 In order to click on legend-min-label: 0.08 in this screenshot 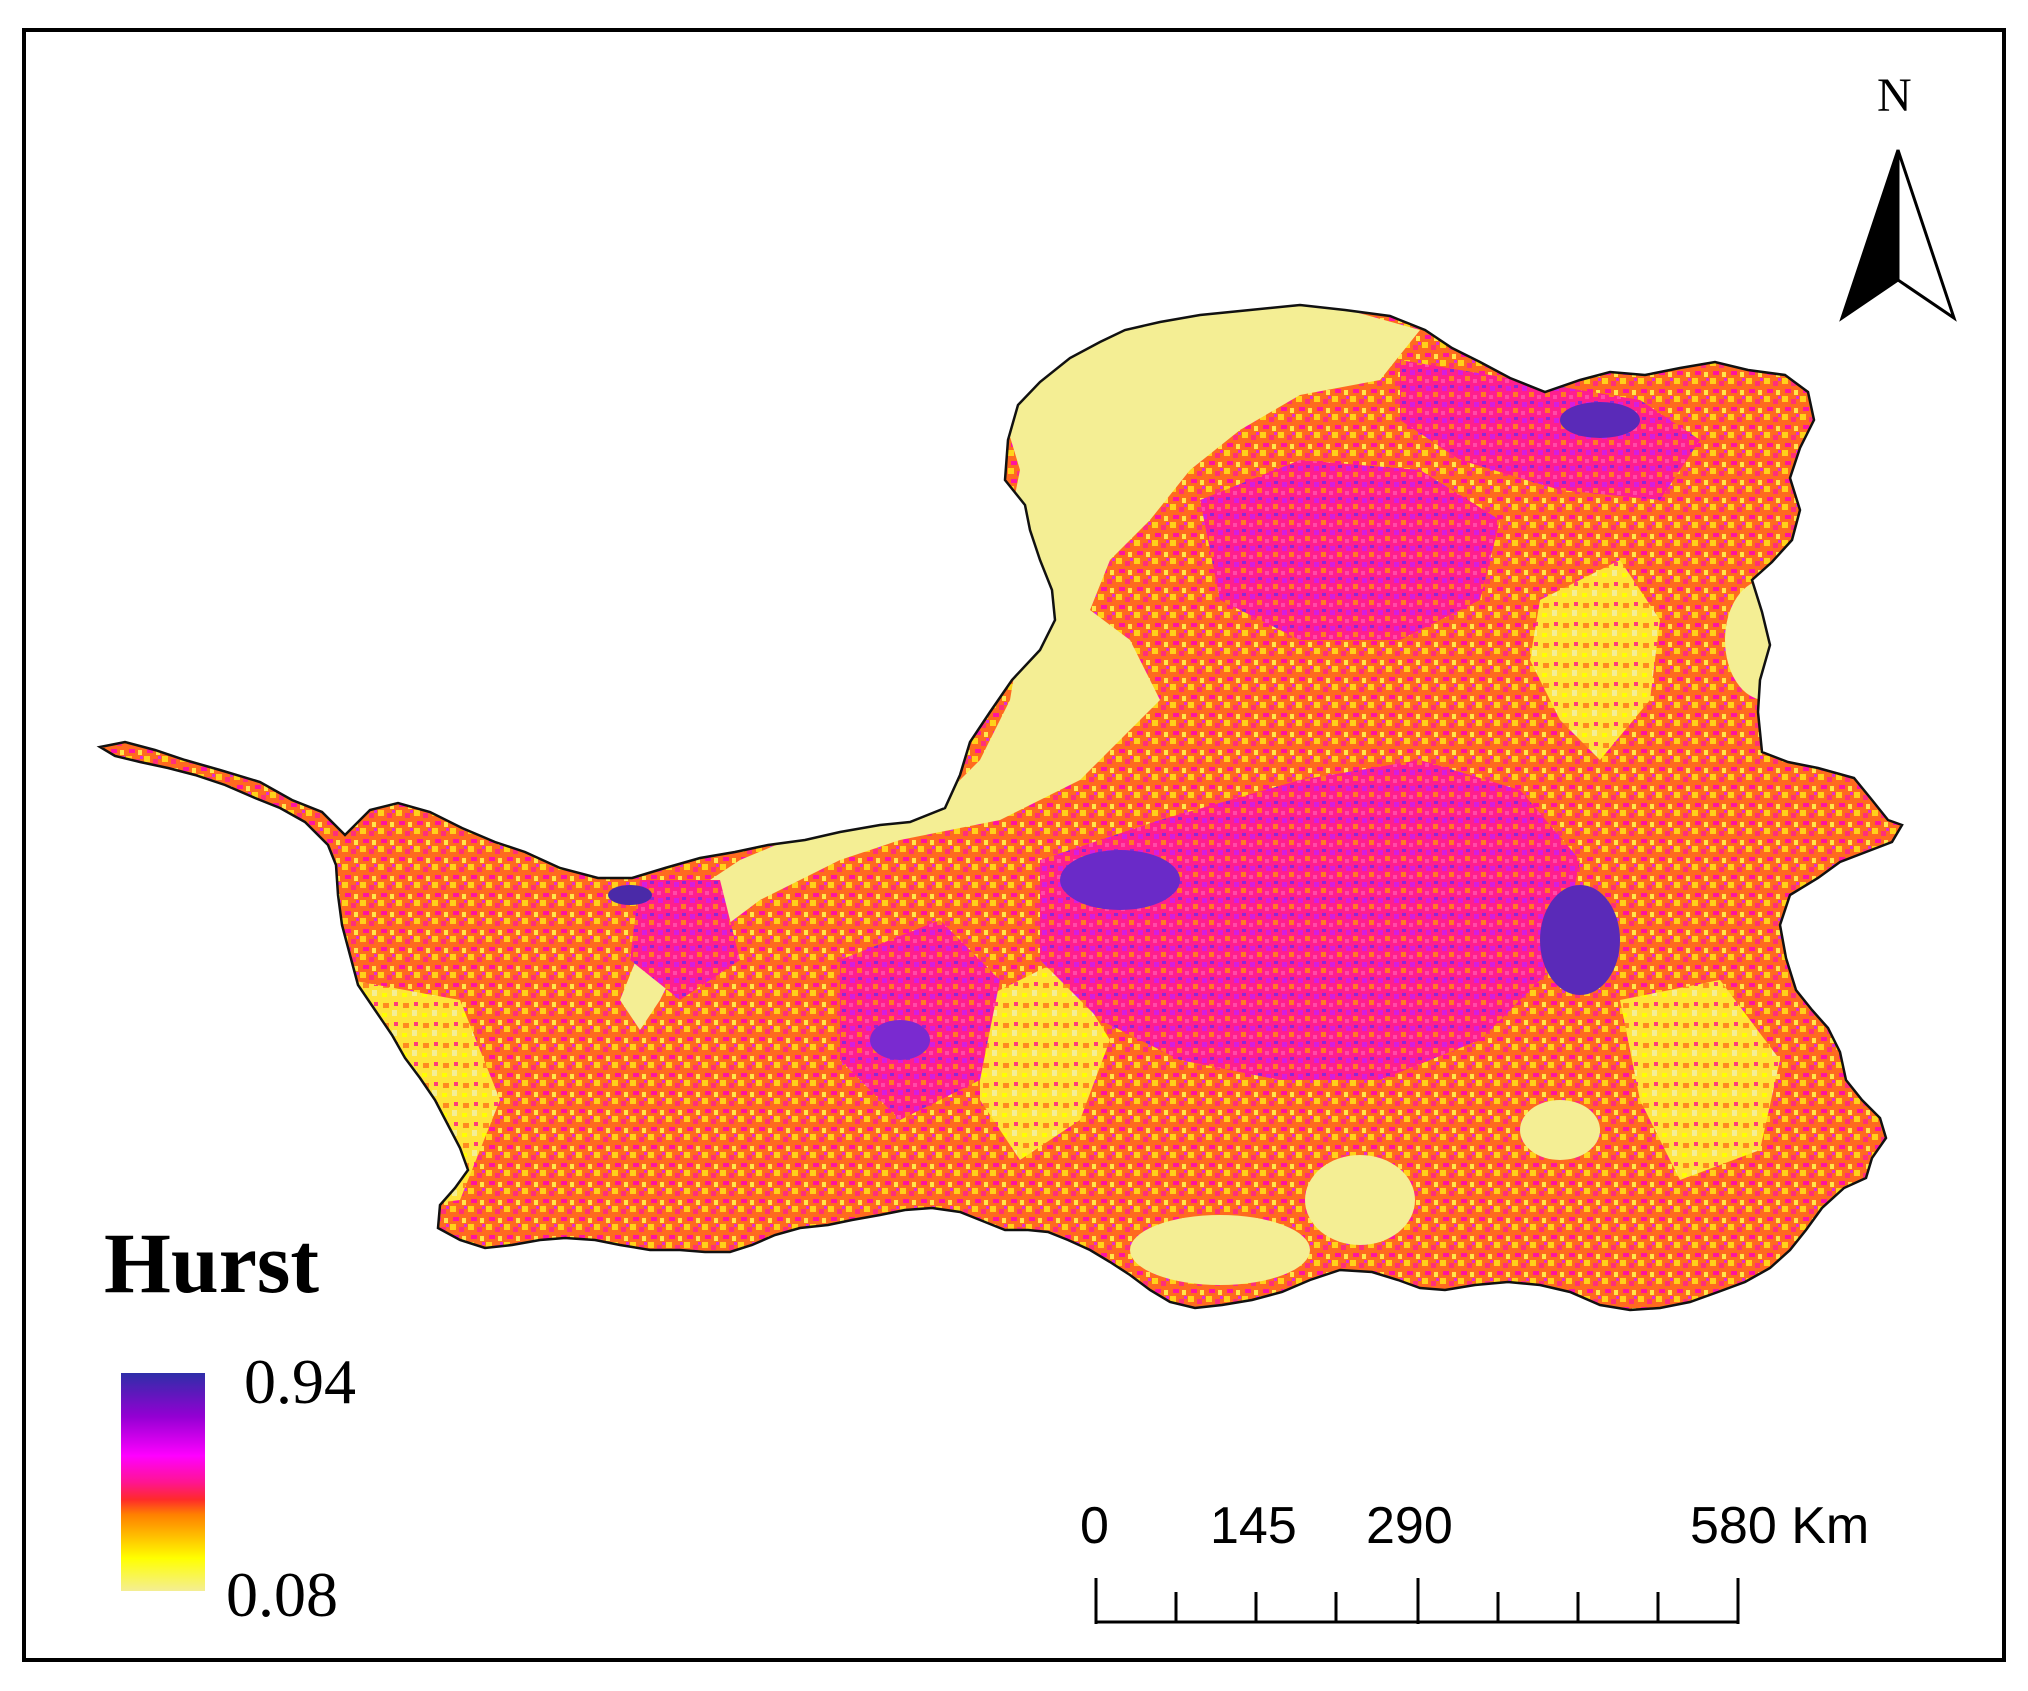, I will do `click(282, 1594)`.